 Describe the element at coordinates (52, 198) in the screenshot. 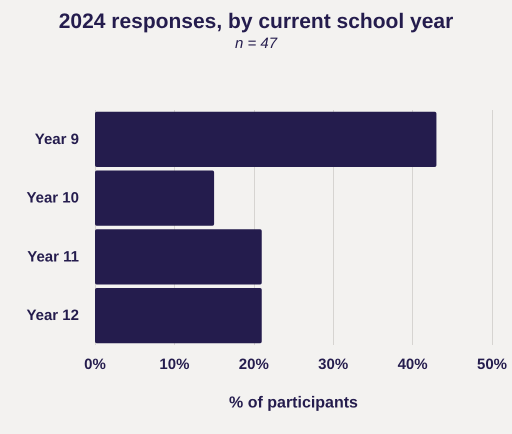

I see `y-tick-label: Year 10` at that location.